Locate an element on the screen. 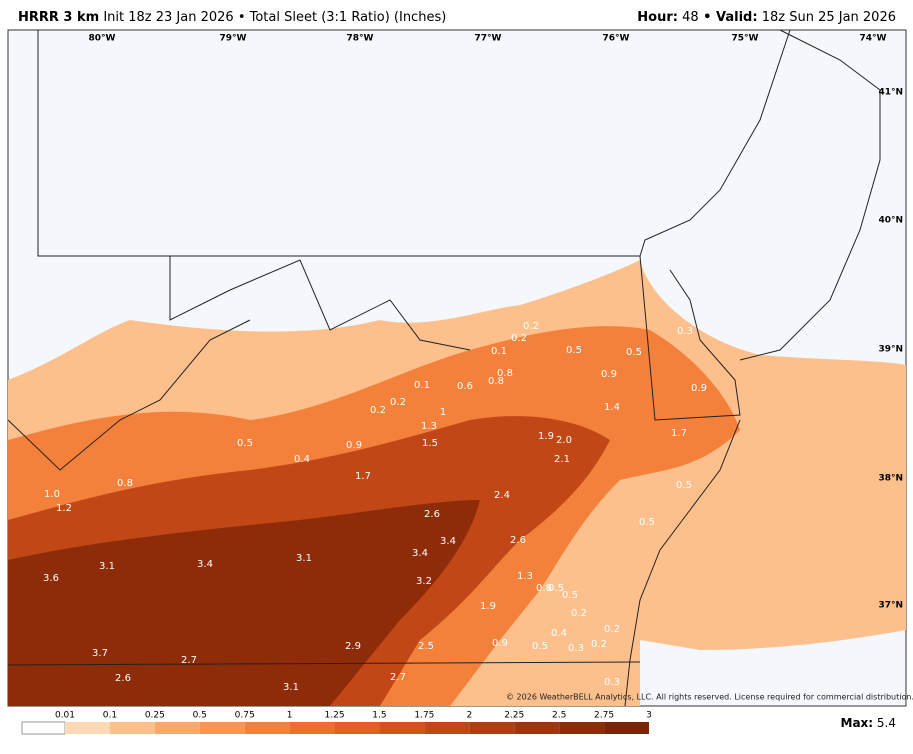 The width and height of the screenshot is (913, 754). wv-border is located at coordinates (320, 303).